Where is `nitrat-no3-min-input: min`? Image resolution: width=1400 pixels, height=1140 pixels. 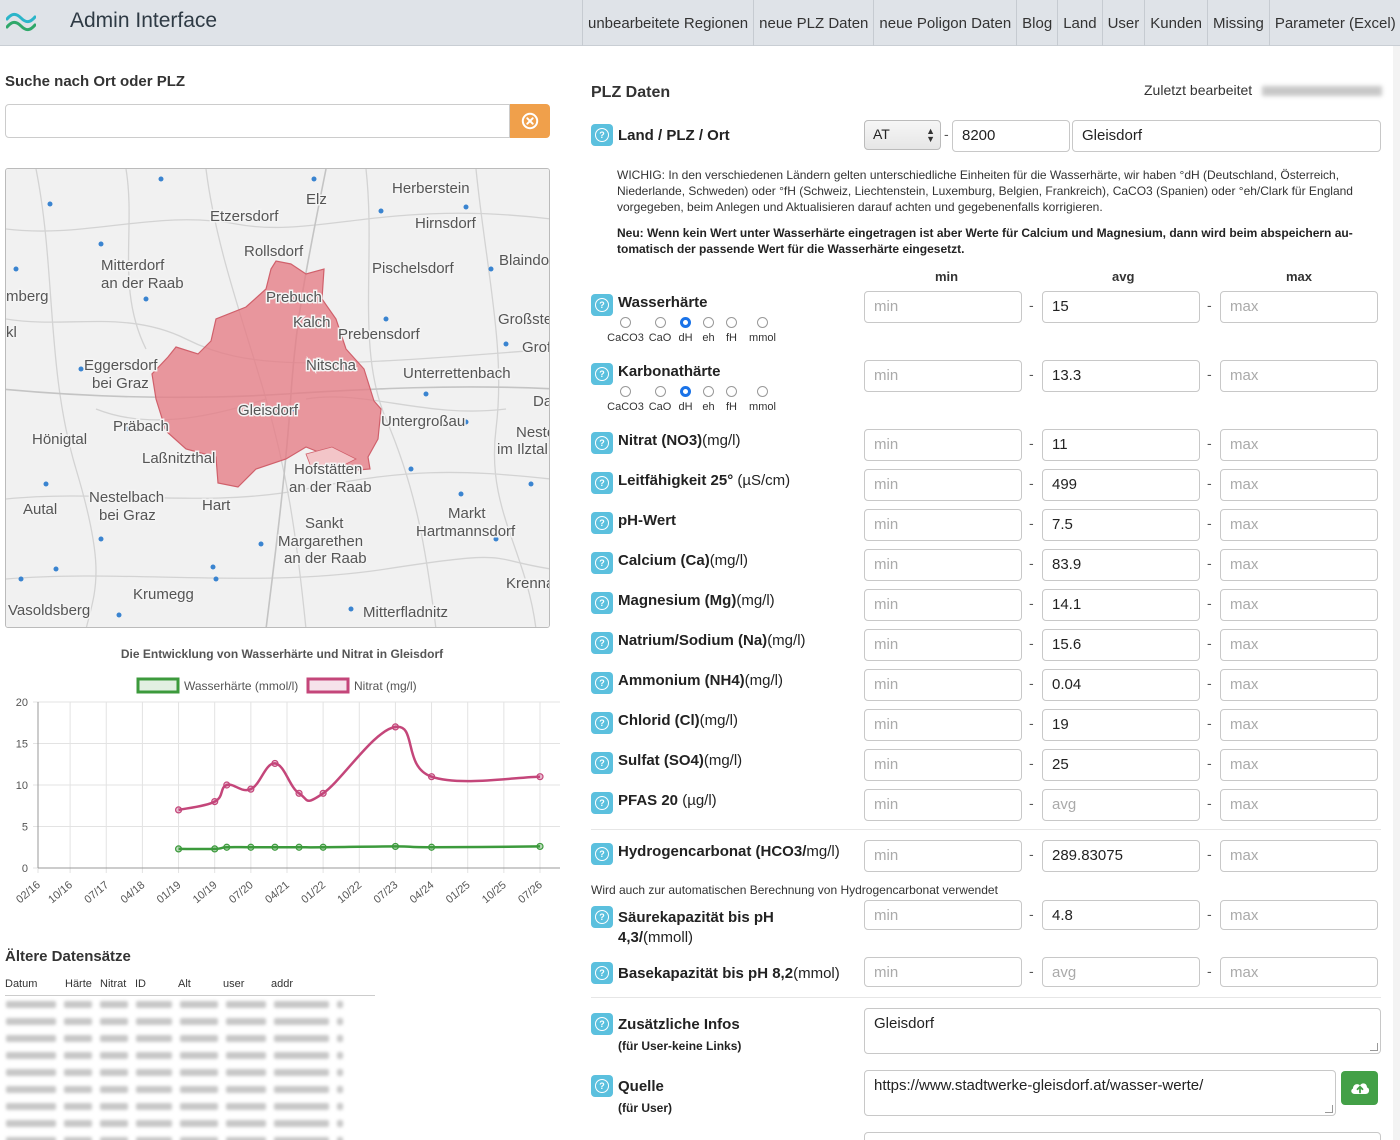
nitrat-no3-min-input: min is located at coordinates (943, 445).